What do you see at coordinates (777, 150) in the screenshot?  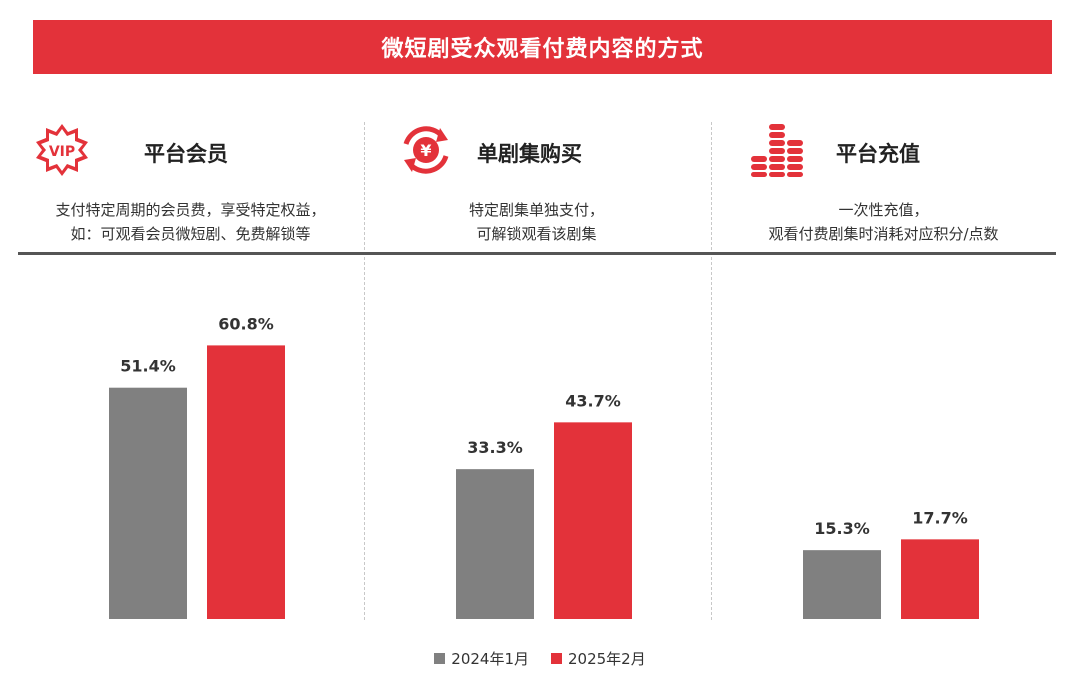 I see `coin-stacks-icon` at bounding box center [777, 150].